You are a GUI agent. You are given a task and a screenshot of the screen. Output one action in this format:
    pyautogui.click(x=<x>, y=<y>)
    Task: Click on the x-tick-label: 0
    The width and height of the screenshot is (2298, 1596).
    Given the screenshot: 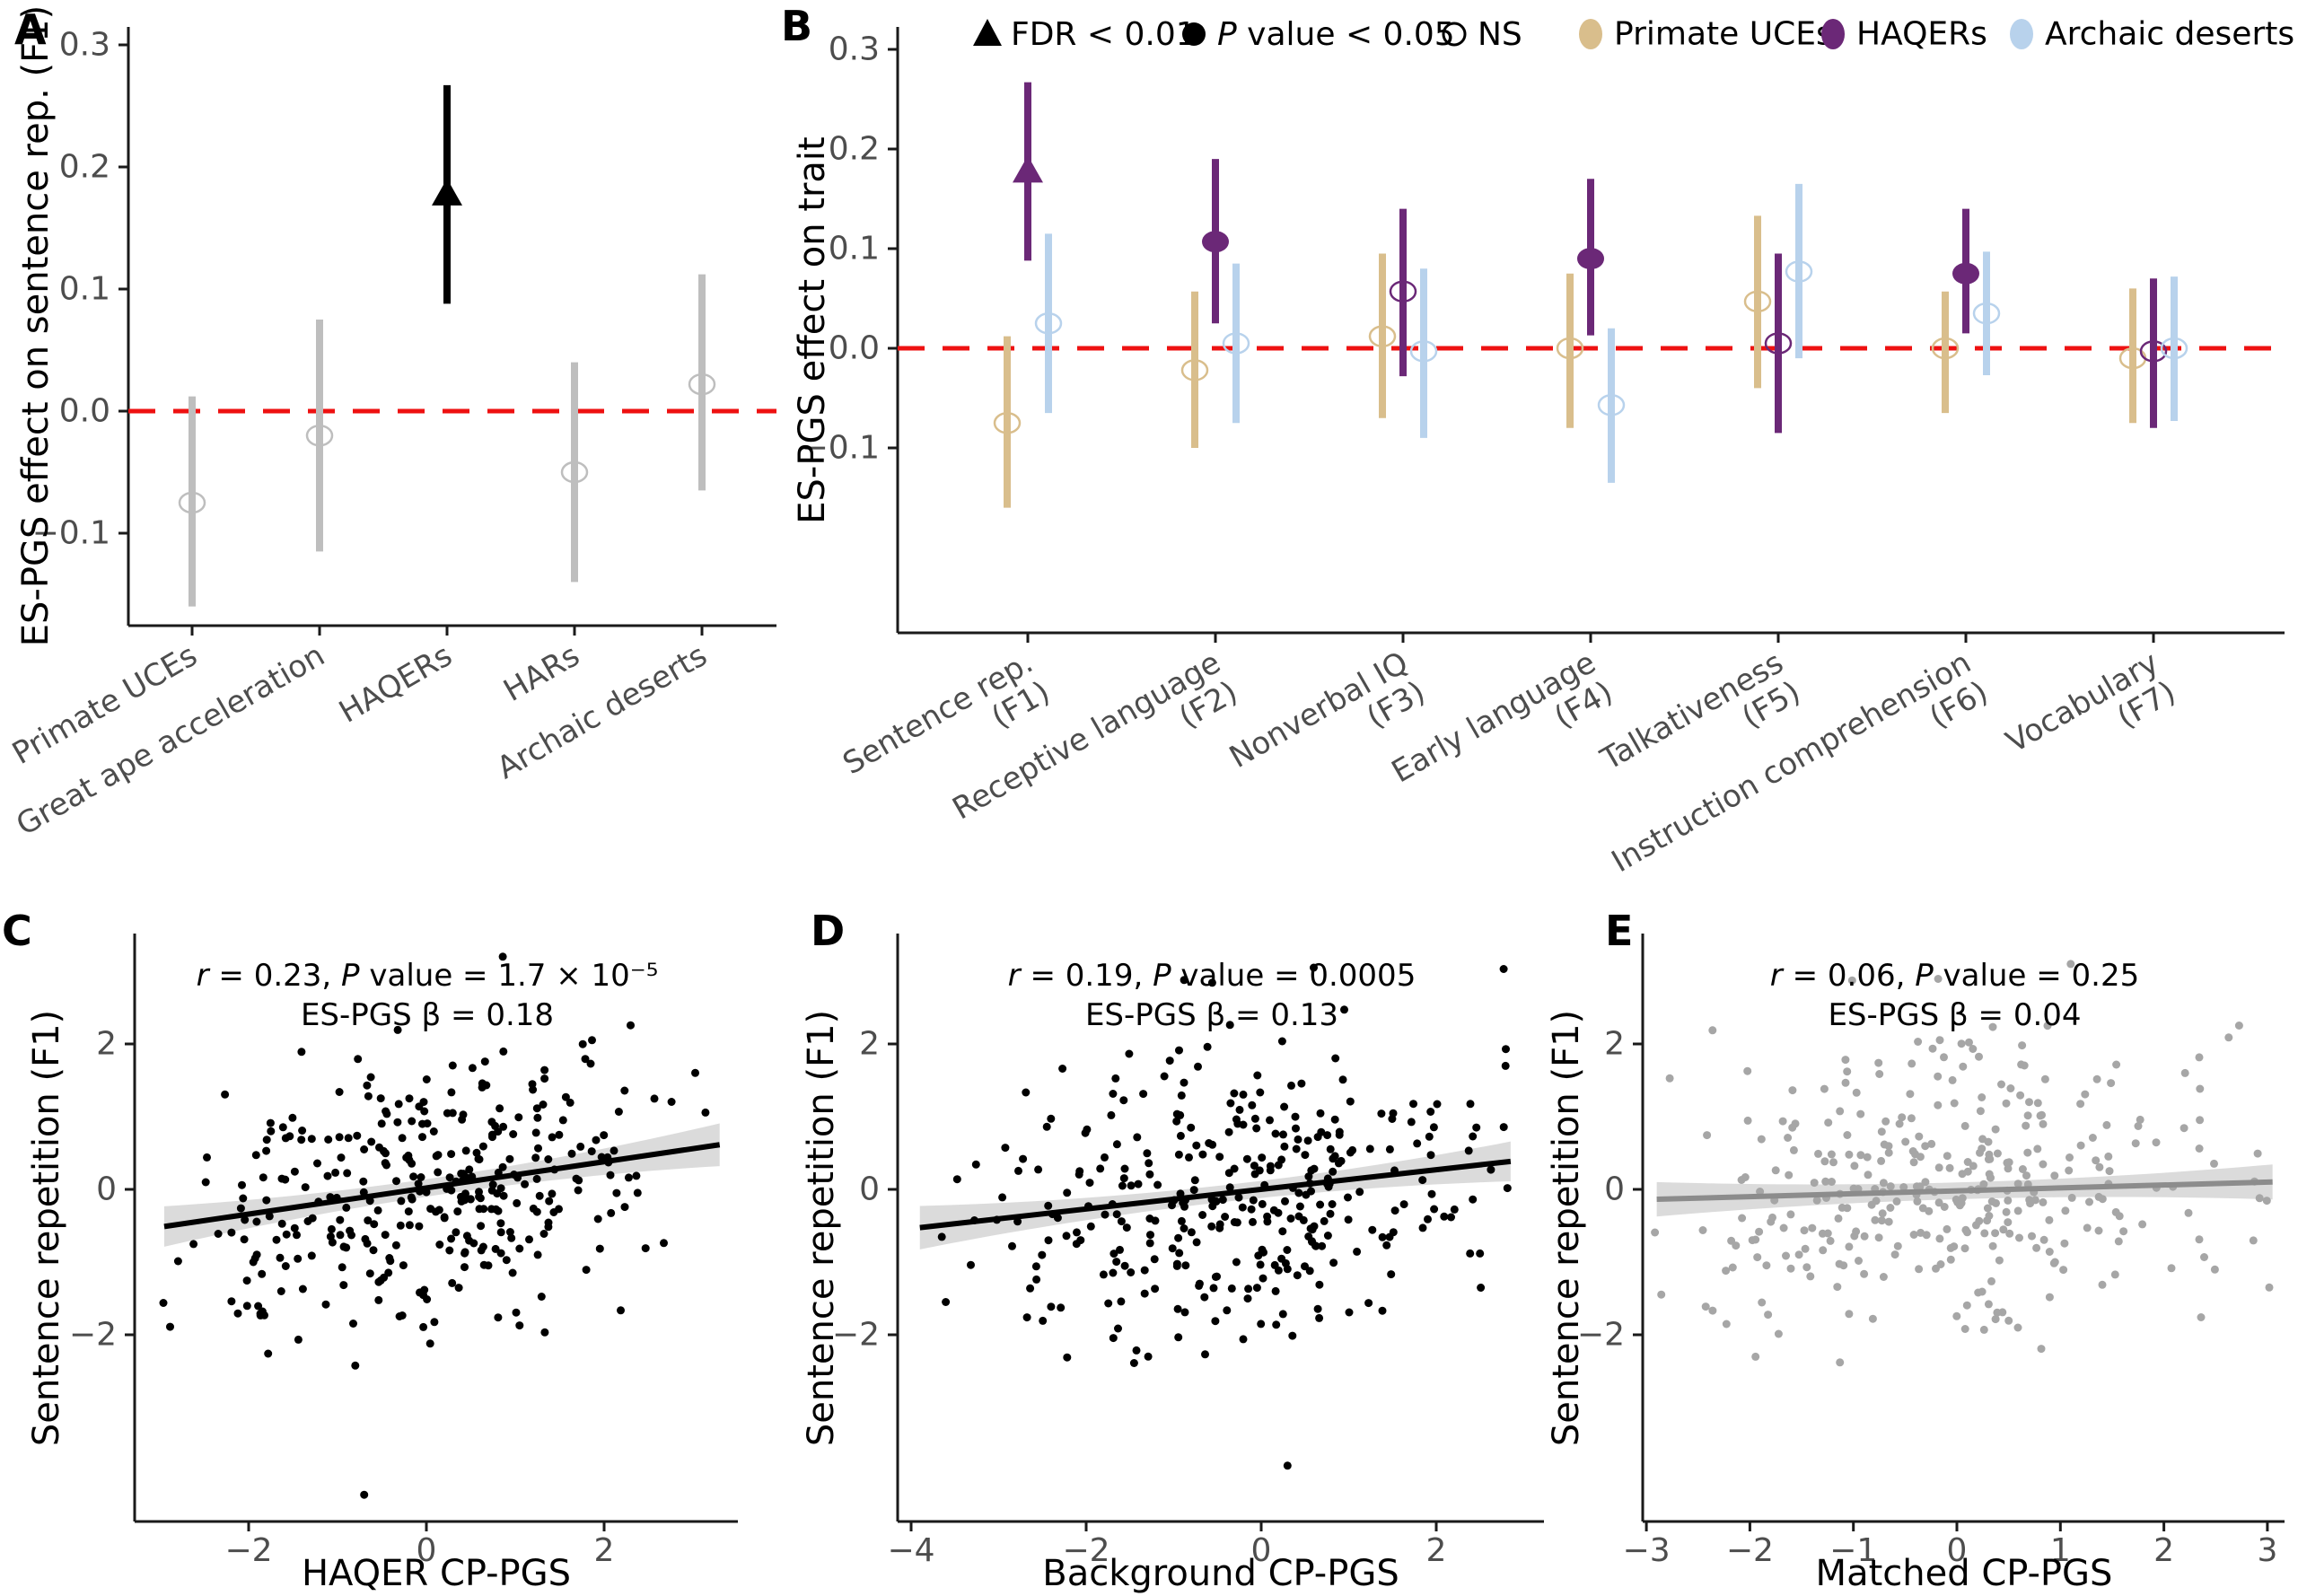 What is the action you would take?
    pyautogui.click(x=1261, y=1550)
    